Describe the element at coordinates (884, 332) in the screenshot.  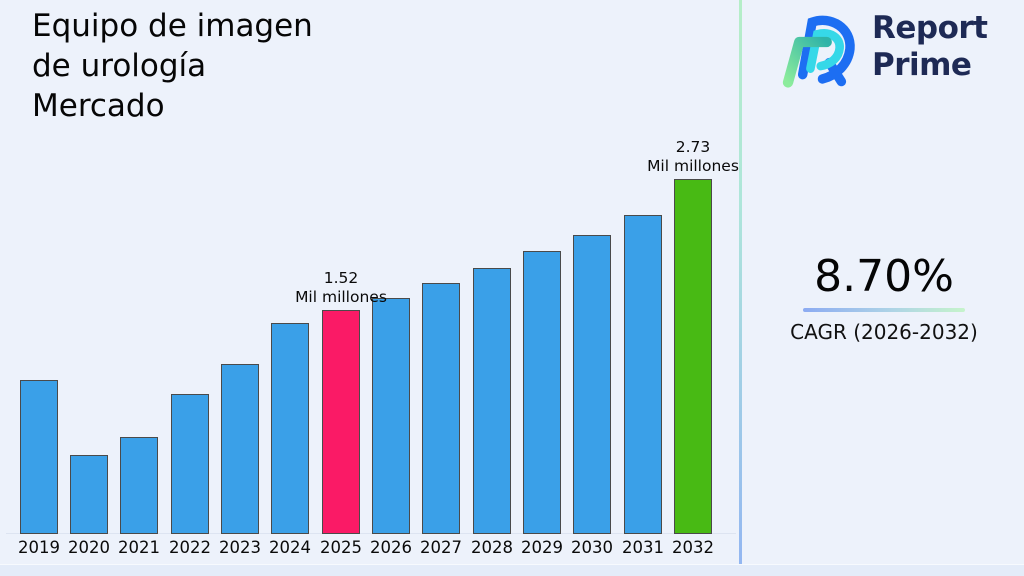
I see `cagr-label: CAGR (2026-2032)` at that location.